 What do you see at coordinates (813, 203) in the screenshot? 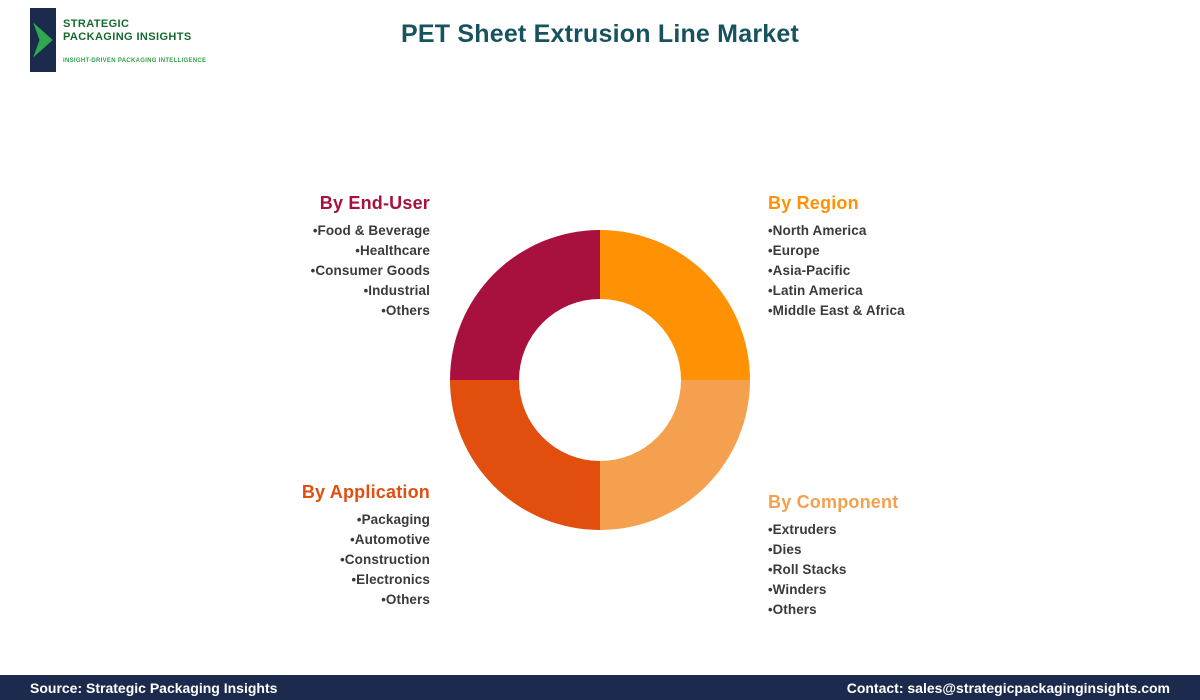
I see `segment-heading-by-region: By Region` at bounding box center [813, 203].